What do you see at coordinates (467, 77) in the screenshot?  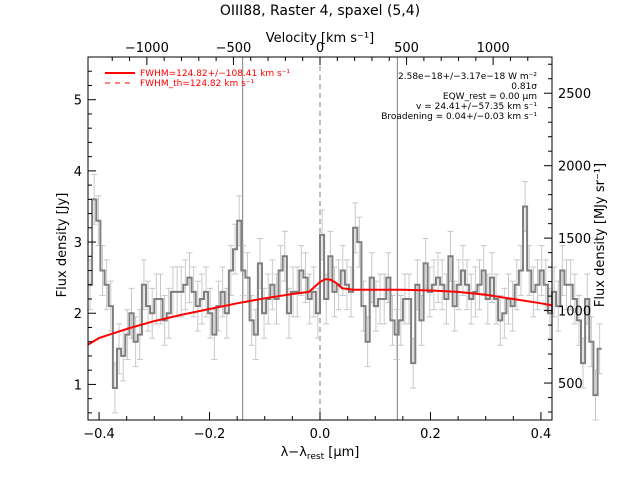 I see `annotation-0: 2.58e−18+/−3.17e−18 W m⁻²` at bounding box center [467, 77].